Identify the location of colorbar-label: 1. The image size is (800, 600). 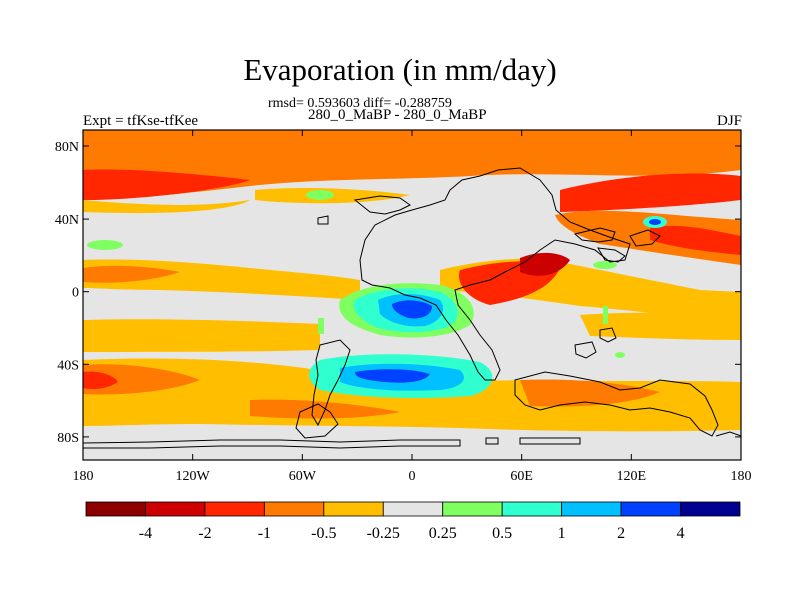
(562, 533).